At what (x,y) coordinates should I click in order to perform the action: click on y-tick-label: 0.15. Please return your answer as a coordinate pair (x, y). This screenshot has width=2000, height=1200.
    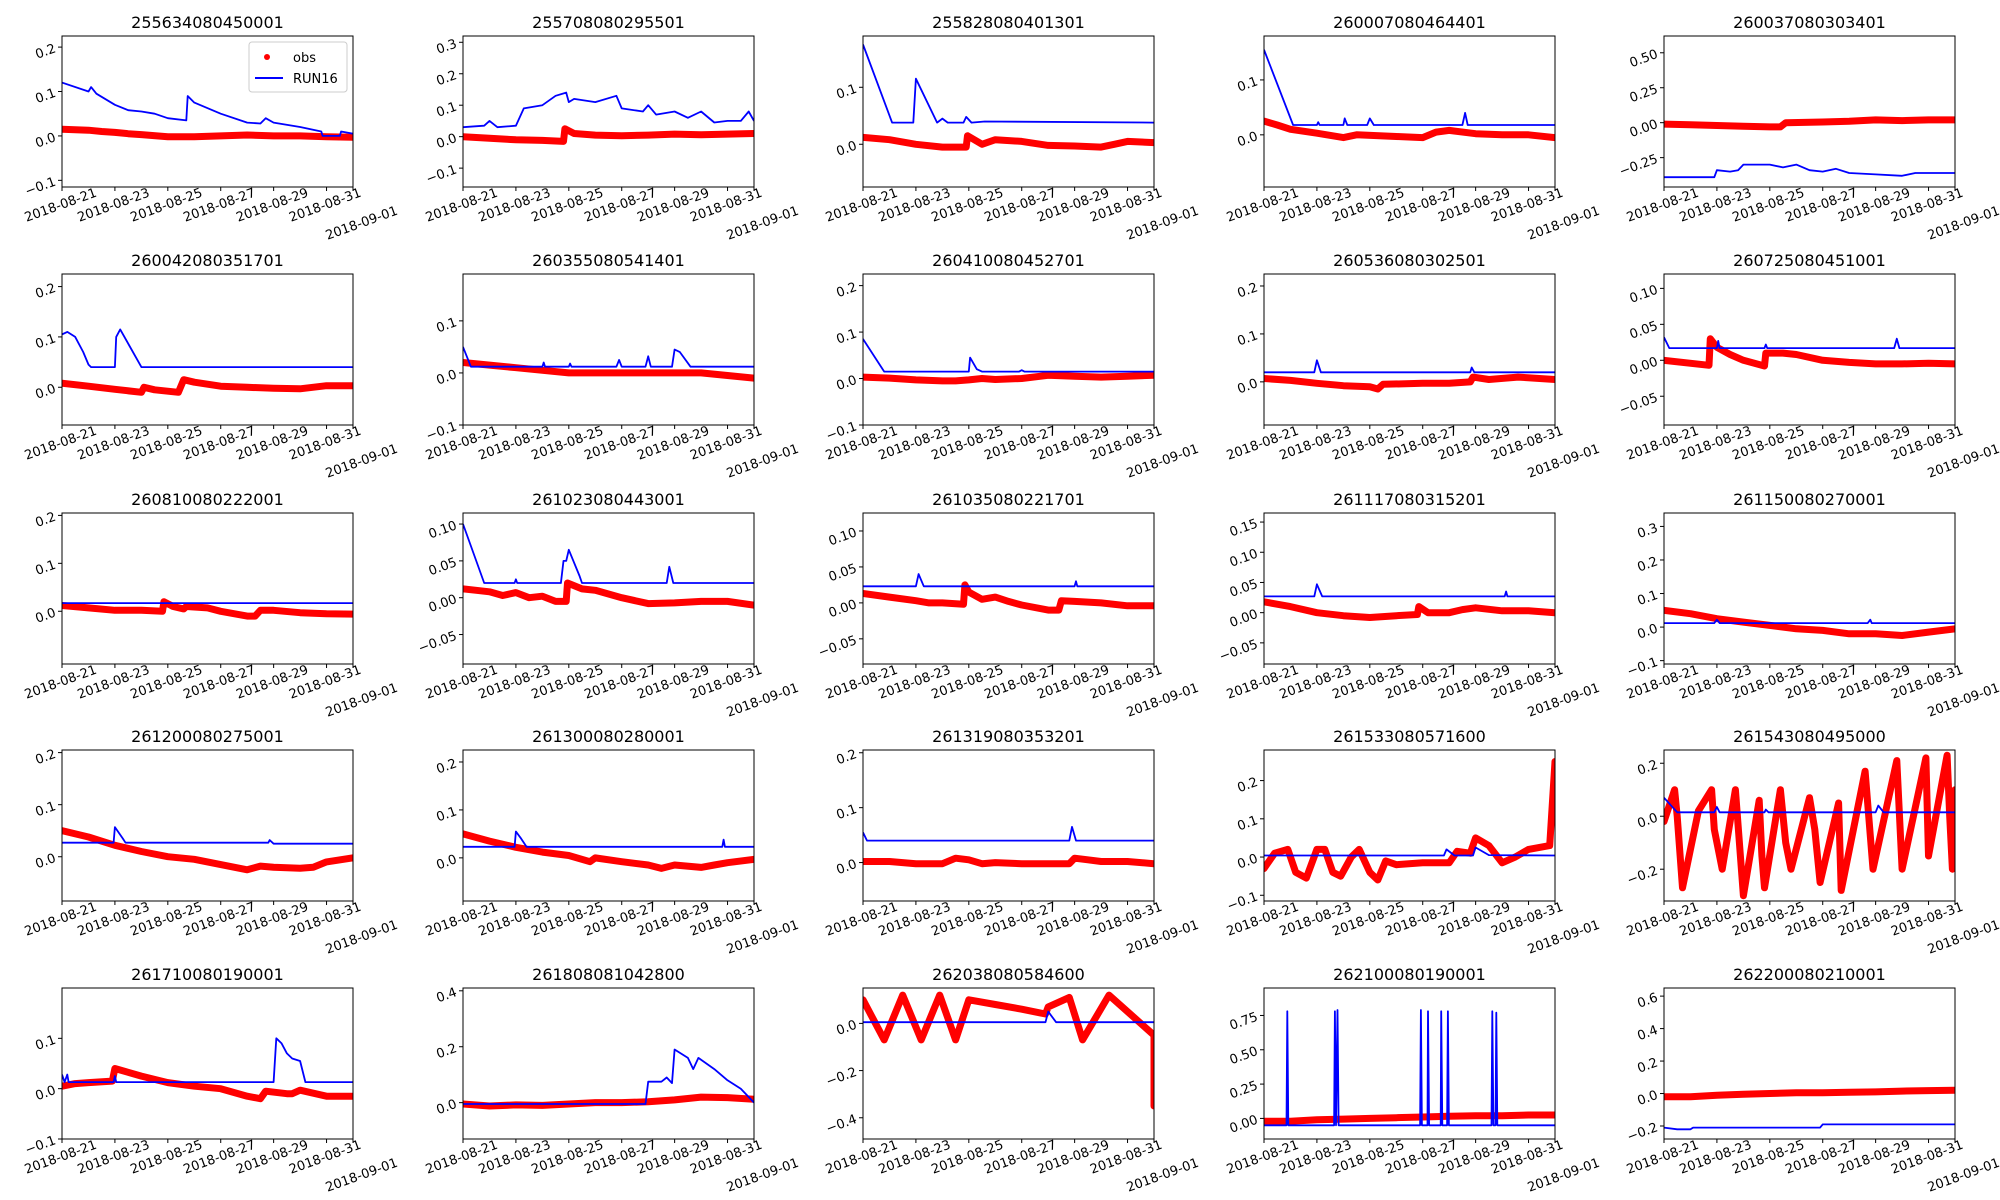
    Looking at the image, I should click on (1244, 528).